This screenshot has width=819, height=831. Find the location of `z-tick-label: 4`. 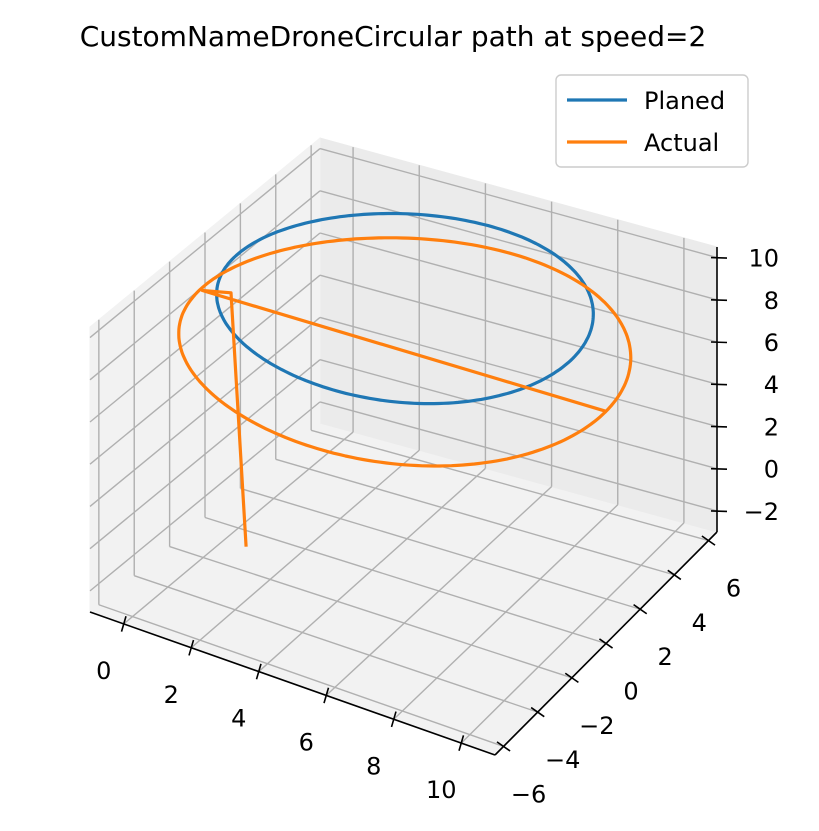

z-tick-label: 4 is located at coordinates (771, 385).